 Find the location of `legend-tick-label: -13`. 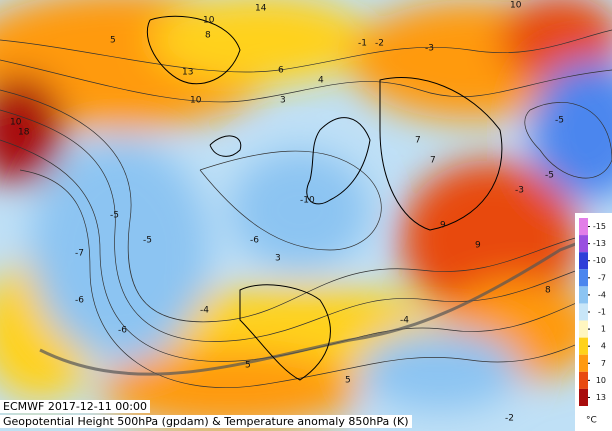

legend-tick-label: -13 is located at coordinates (599, 243).